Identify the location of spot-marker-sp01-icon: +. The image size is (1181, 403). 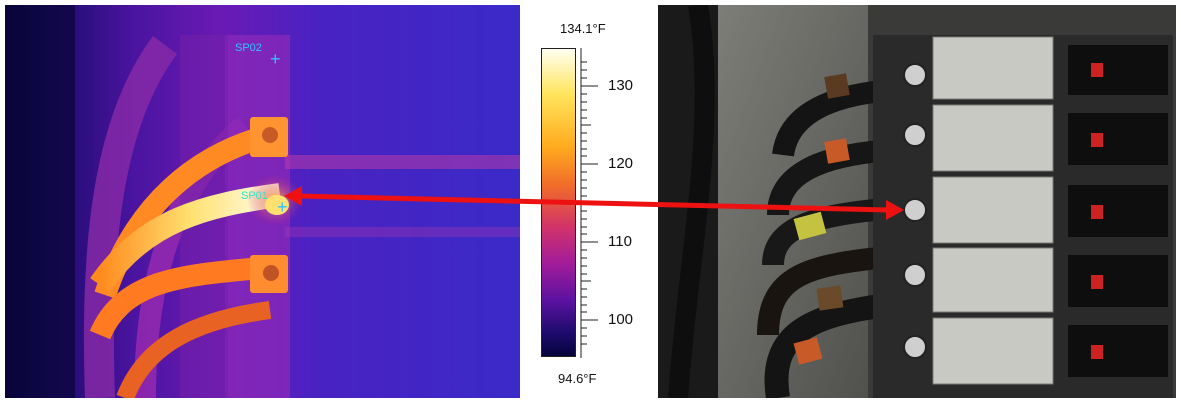
(282, 207).